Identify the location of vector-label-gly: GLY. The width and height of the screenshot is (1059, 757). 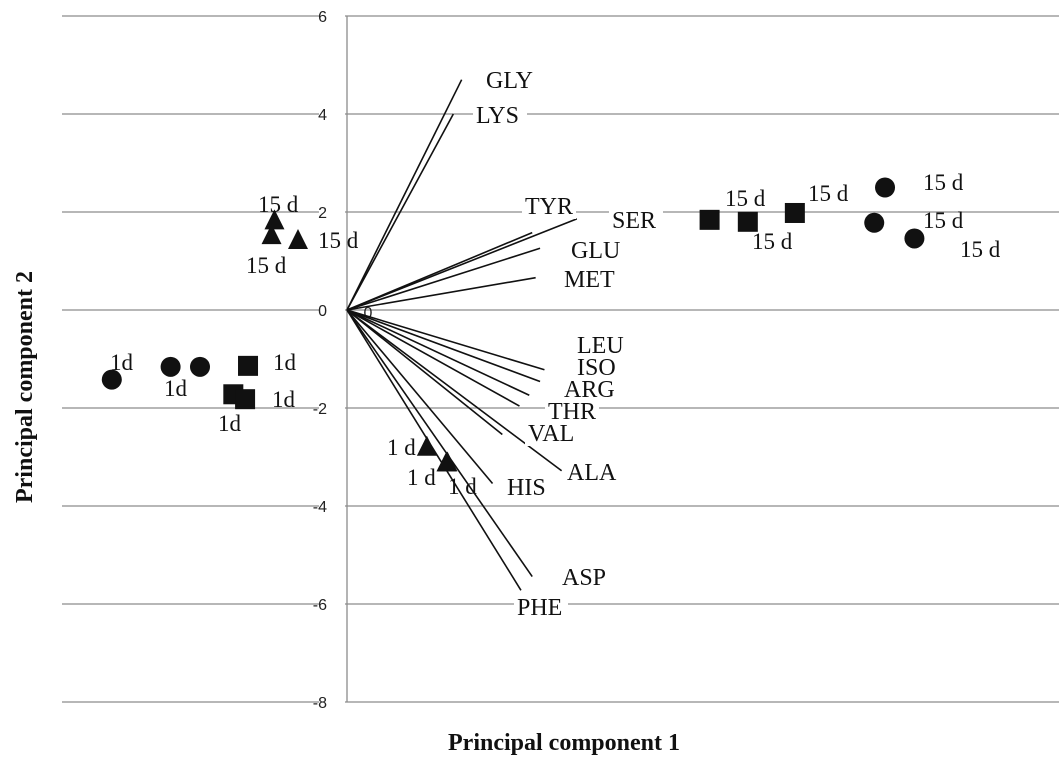
(509, 81).